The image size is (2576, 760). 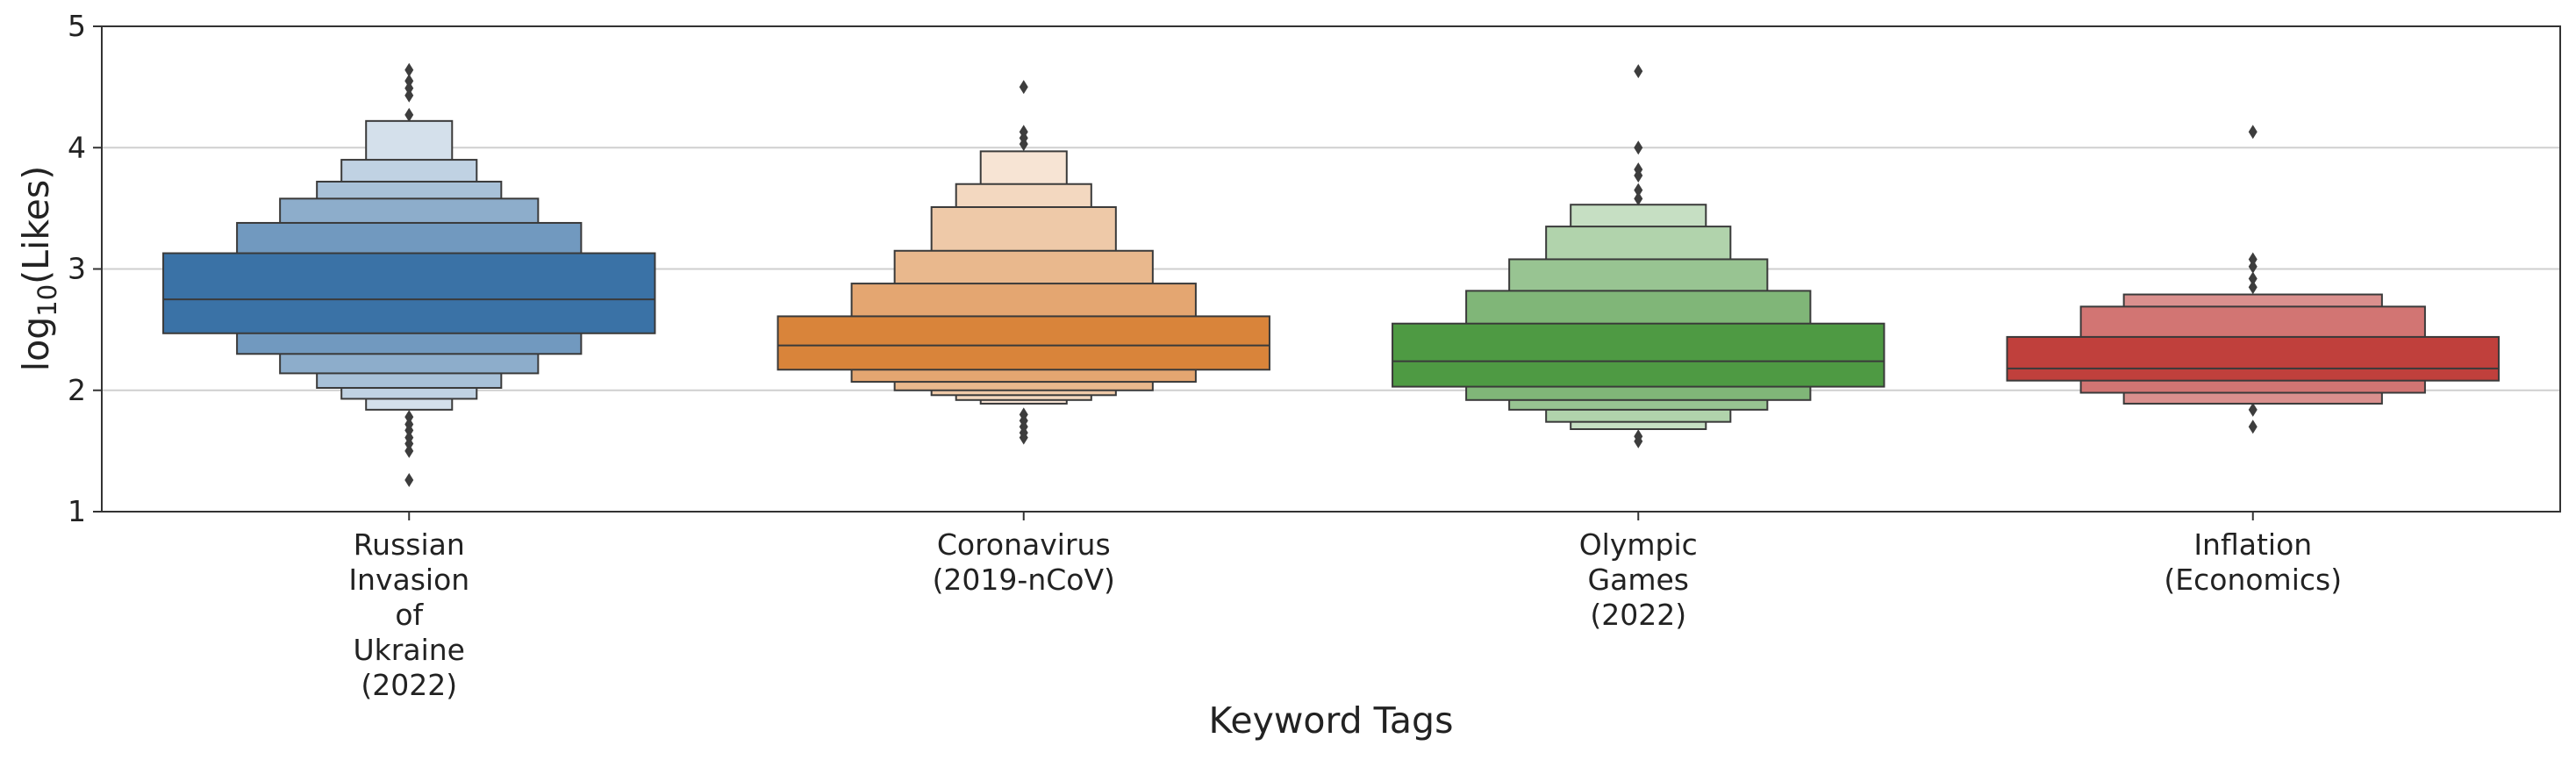 I want to click on y-axis-label-subscript: 10, so click(x=47, y=300).